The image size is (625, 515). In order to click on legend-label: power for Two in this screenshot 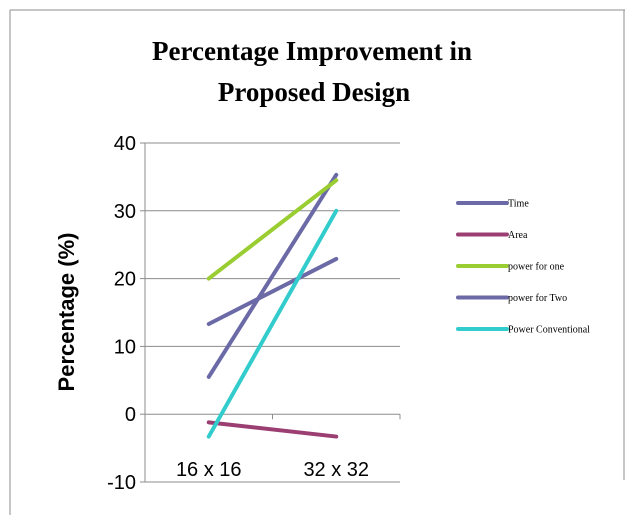, I will do `click(537, 298)`.